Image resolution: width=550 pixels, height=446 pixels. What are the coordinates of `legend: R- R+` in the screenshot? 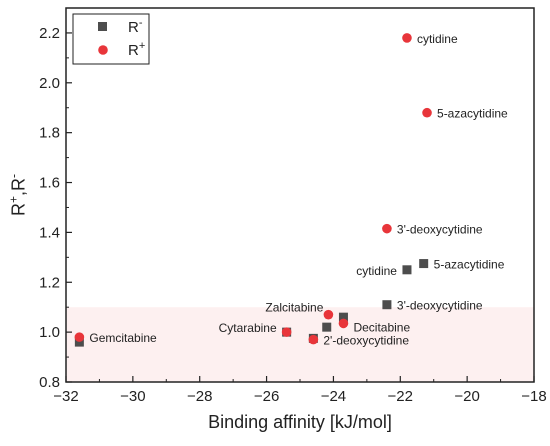 It's located at (111, 39).